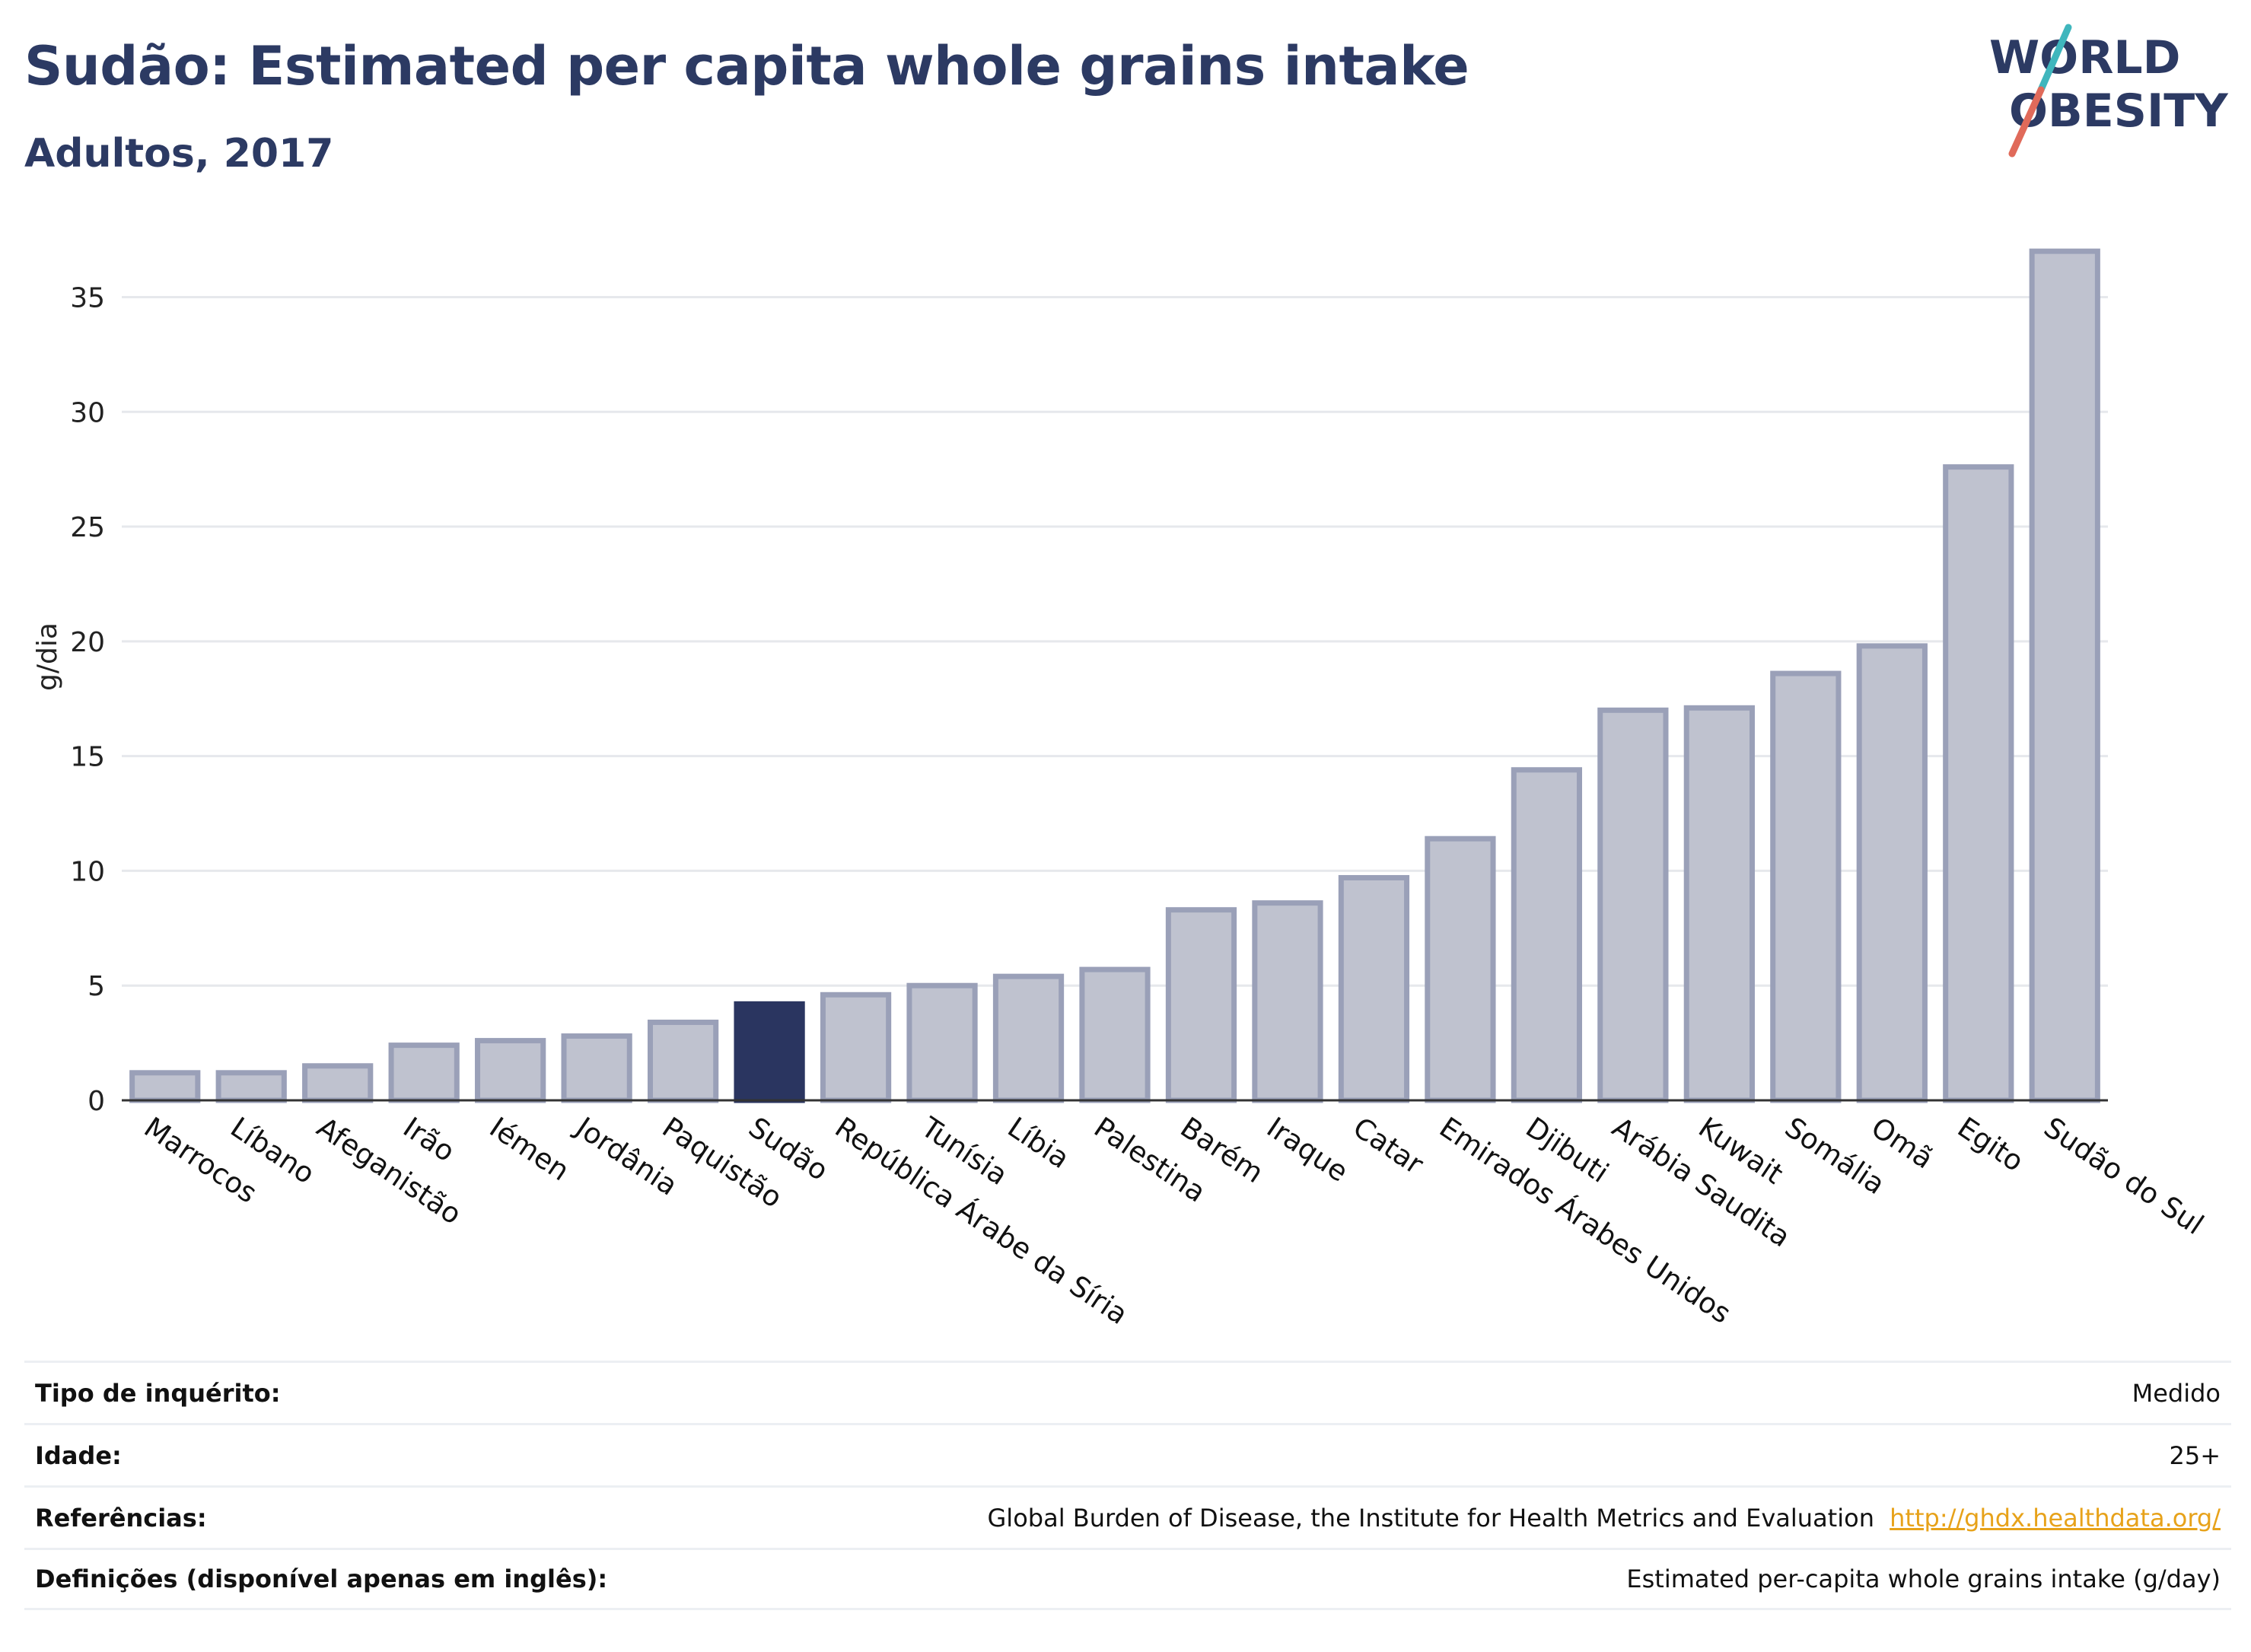 The width and height of the screenshot is (2251, 1652). I want to click on bar-Sudão, so click(769, 1052).